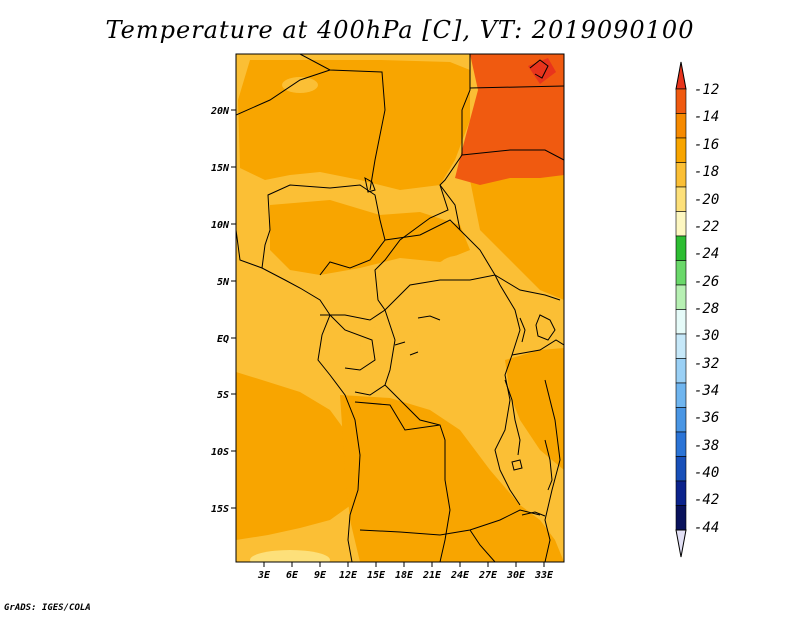 The image size is (800, 618). Describe the element at coordinates (706, 336) in the screenshot. I see `colorbar-label: -30` at that location.